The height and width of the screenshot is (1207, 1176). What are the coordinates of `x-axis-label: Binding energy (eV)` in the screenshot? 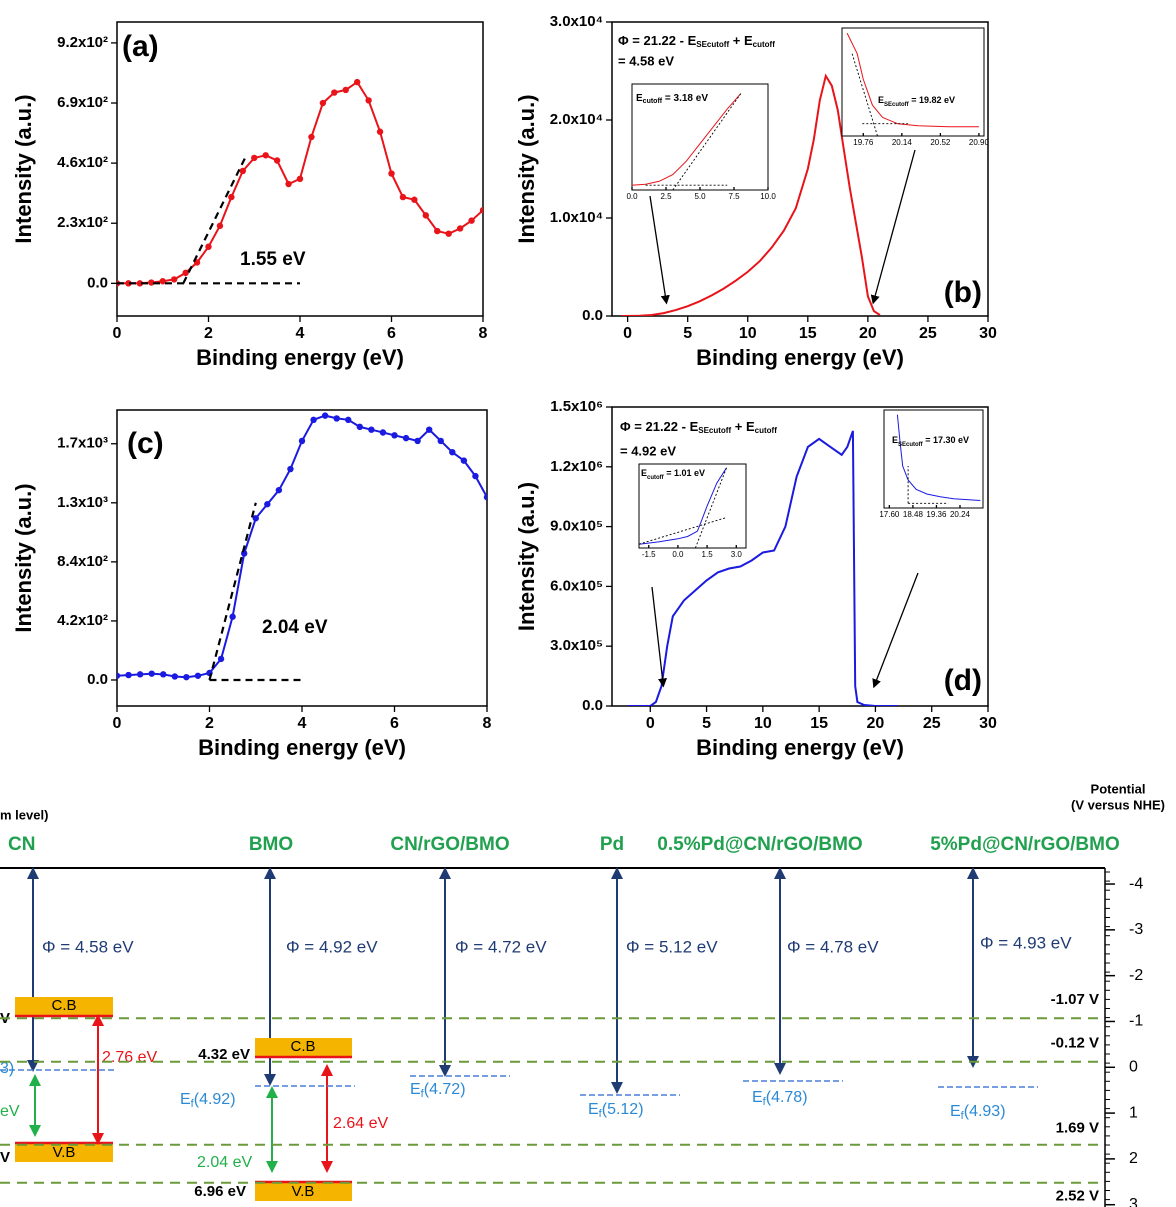 It's located at (800, 747).